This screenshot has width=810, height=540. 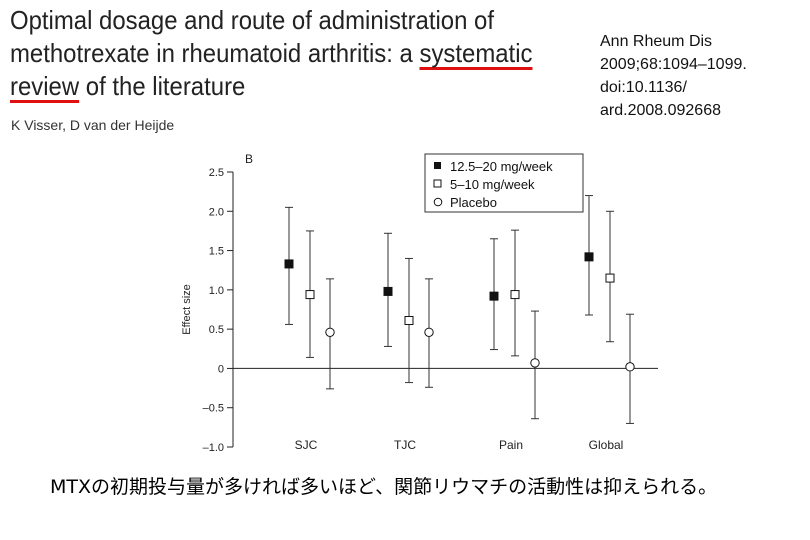 I want to click on category-label: Global, so click(x=606, y=445).